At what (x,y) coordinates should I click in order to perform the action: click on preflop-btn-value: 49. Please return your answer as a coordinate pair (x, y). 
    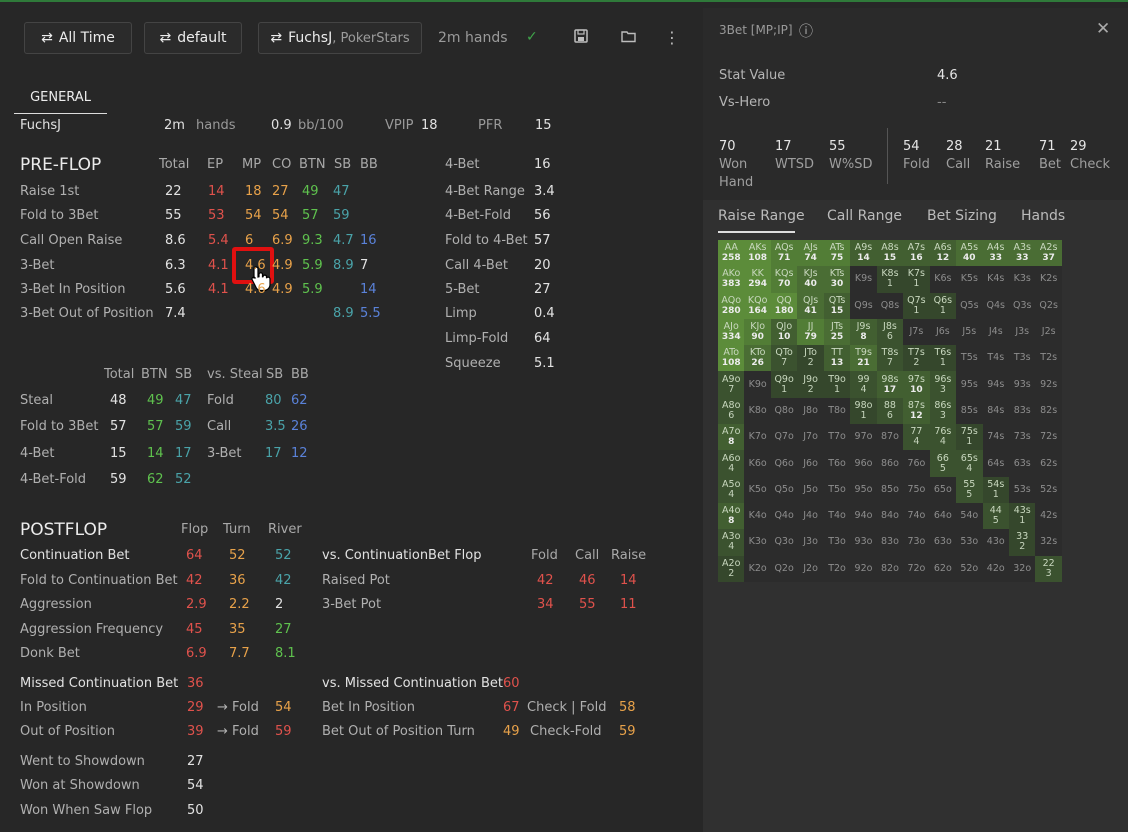
    Looking at the image, I should click on (310, 191).